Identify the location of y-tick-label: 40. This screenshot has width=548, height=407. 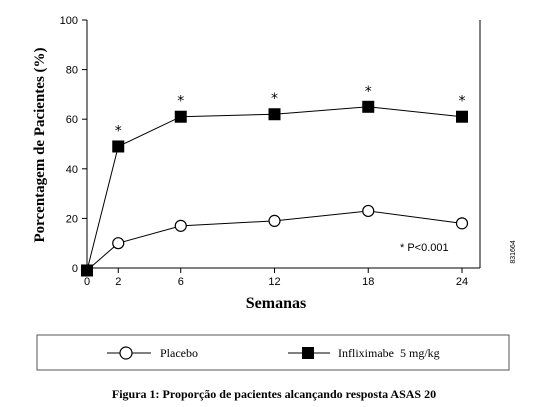
(72, 170).